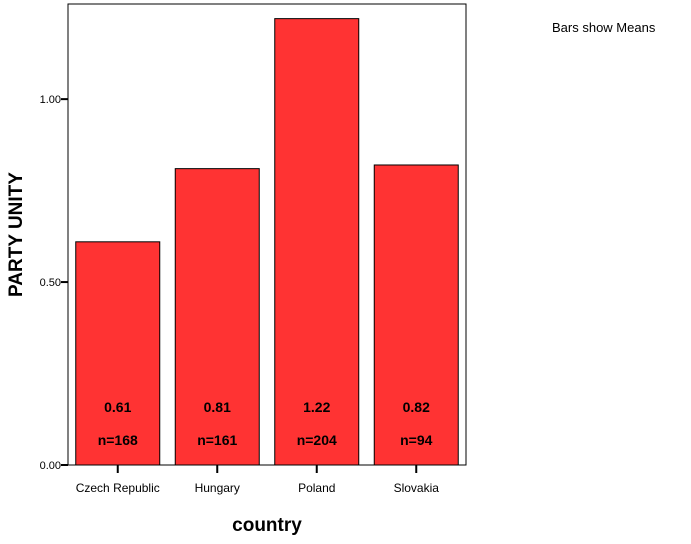 Image resolution: width=691 pixels, height=544 pixels. I want to click on bar-value-label: 1.22, so click(316, 407).